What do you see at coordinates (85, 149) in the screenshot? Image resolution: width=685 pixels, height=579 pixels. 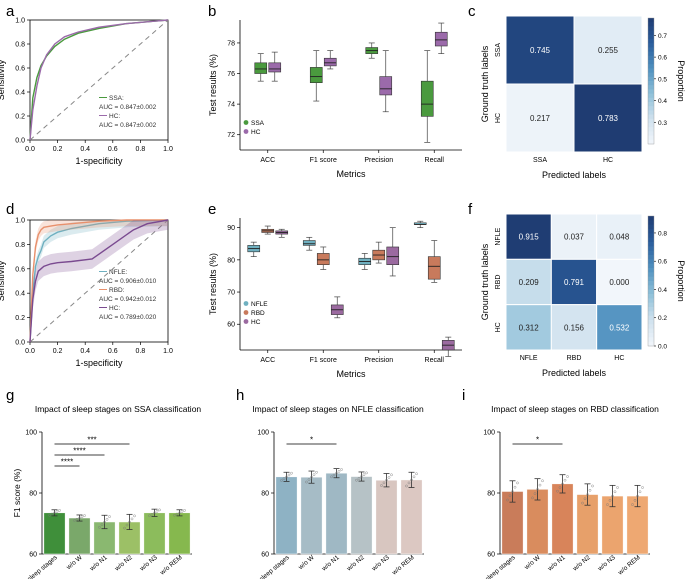 I see `x-tick-label: 0.4` at bounding box center [85, 149].